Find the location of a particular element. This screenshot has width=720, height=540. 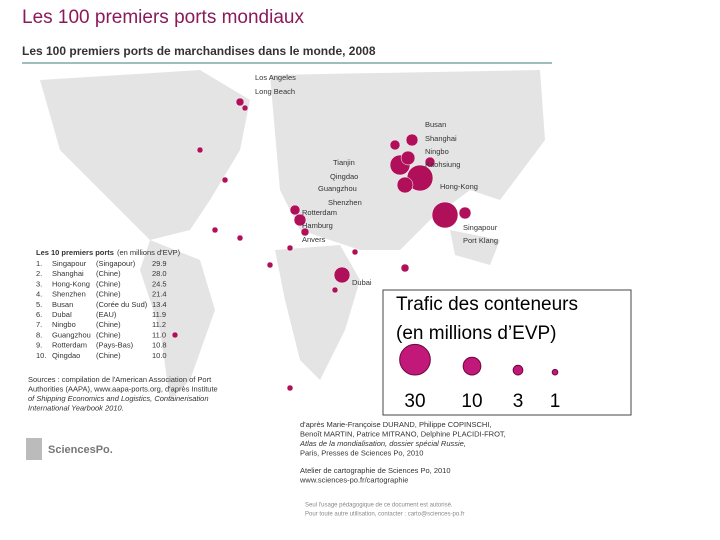

legend-label: 30 is located at coordinates (414, 401).